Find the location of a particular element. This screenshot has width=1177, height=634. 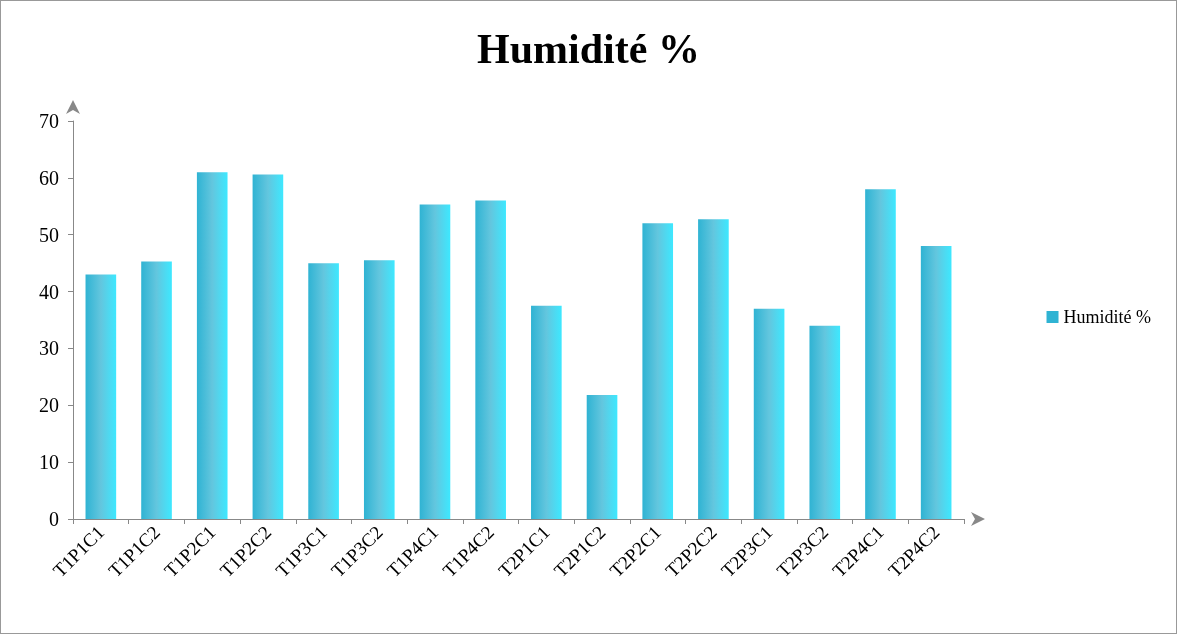

y-tick-label: 40 is located at coordinates (49, 291).